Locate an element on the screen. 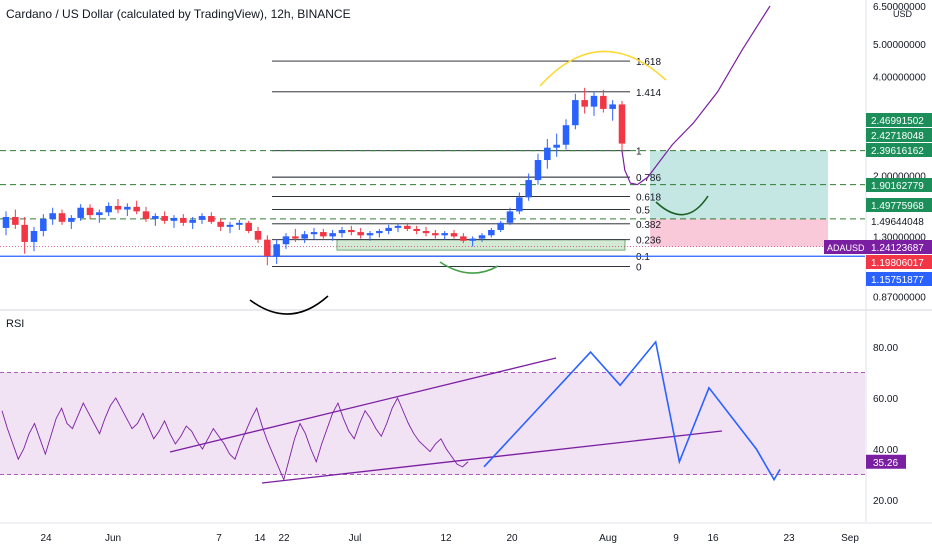  rsi-trendline-upper is located at coordinates (363, 405).